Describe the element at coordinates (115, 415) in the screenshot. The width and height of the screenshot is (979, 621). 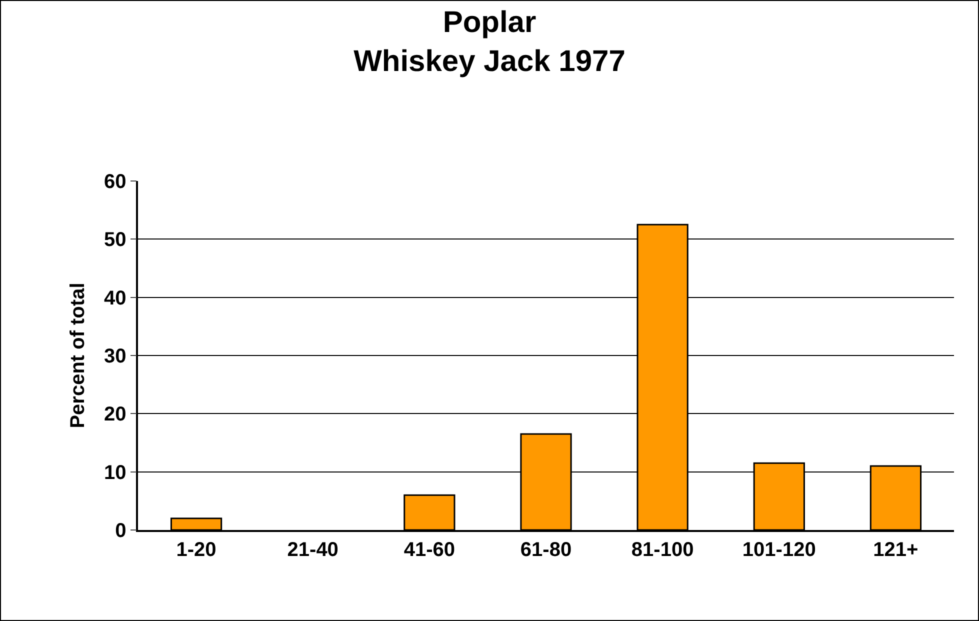
I see `y-tick-label: 20` at that location.